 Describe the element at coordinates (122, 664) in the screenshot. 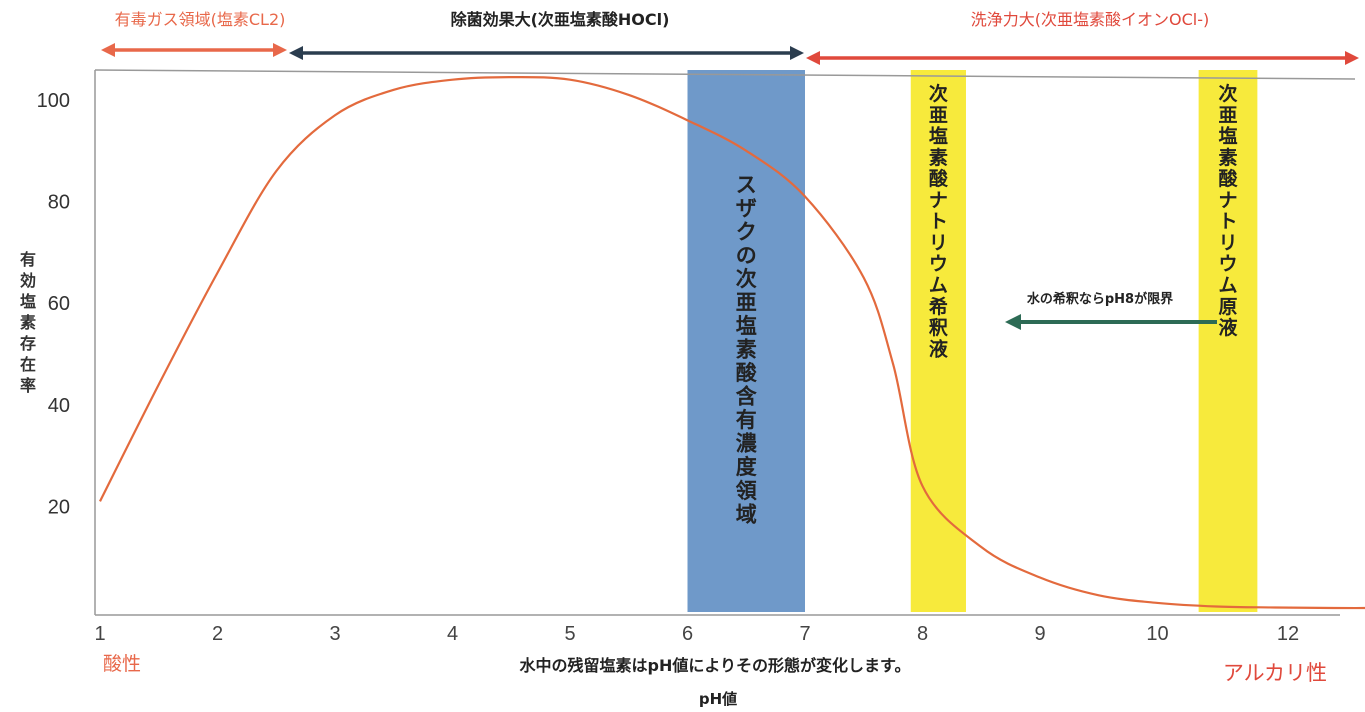

I see `acid-label: 酸性` at that location.